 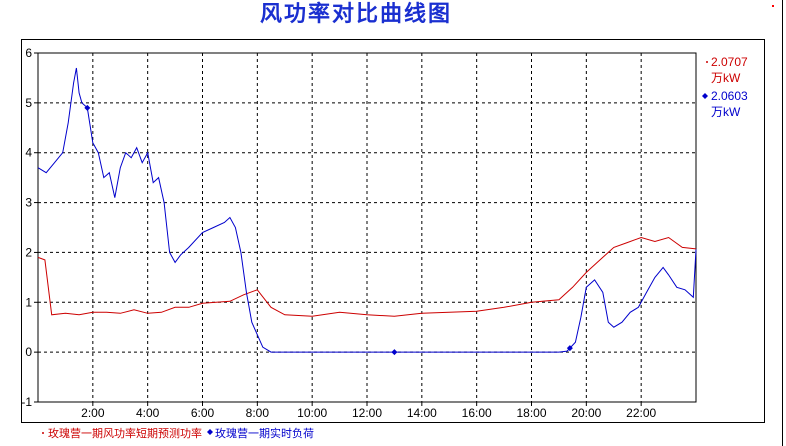 I want to click on x-tick-label: 22:00, so click(x=641, y=413).